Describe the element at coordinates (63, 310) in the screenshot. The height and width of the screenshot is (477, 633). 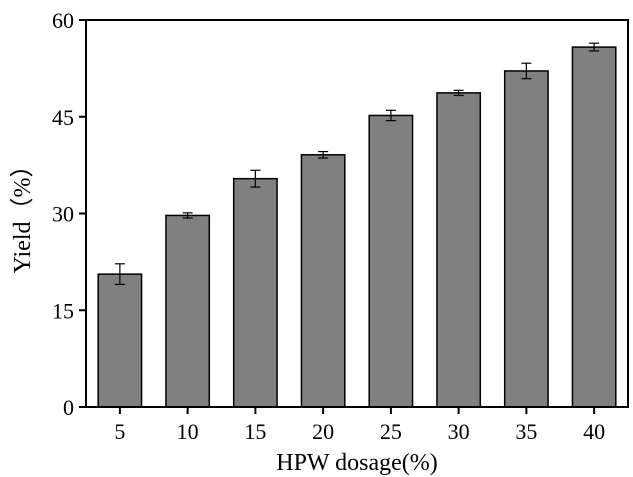
I see `y-tick-label-15: 15` at that location.